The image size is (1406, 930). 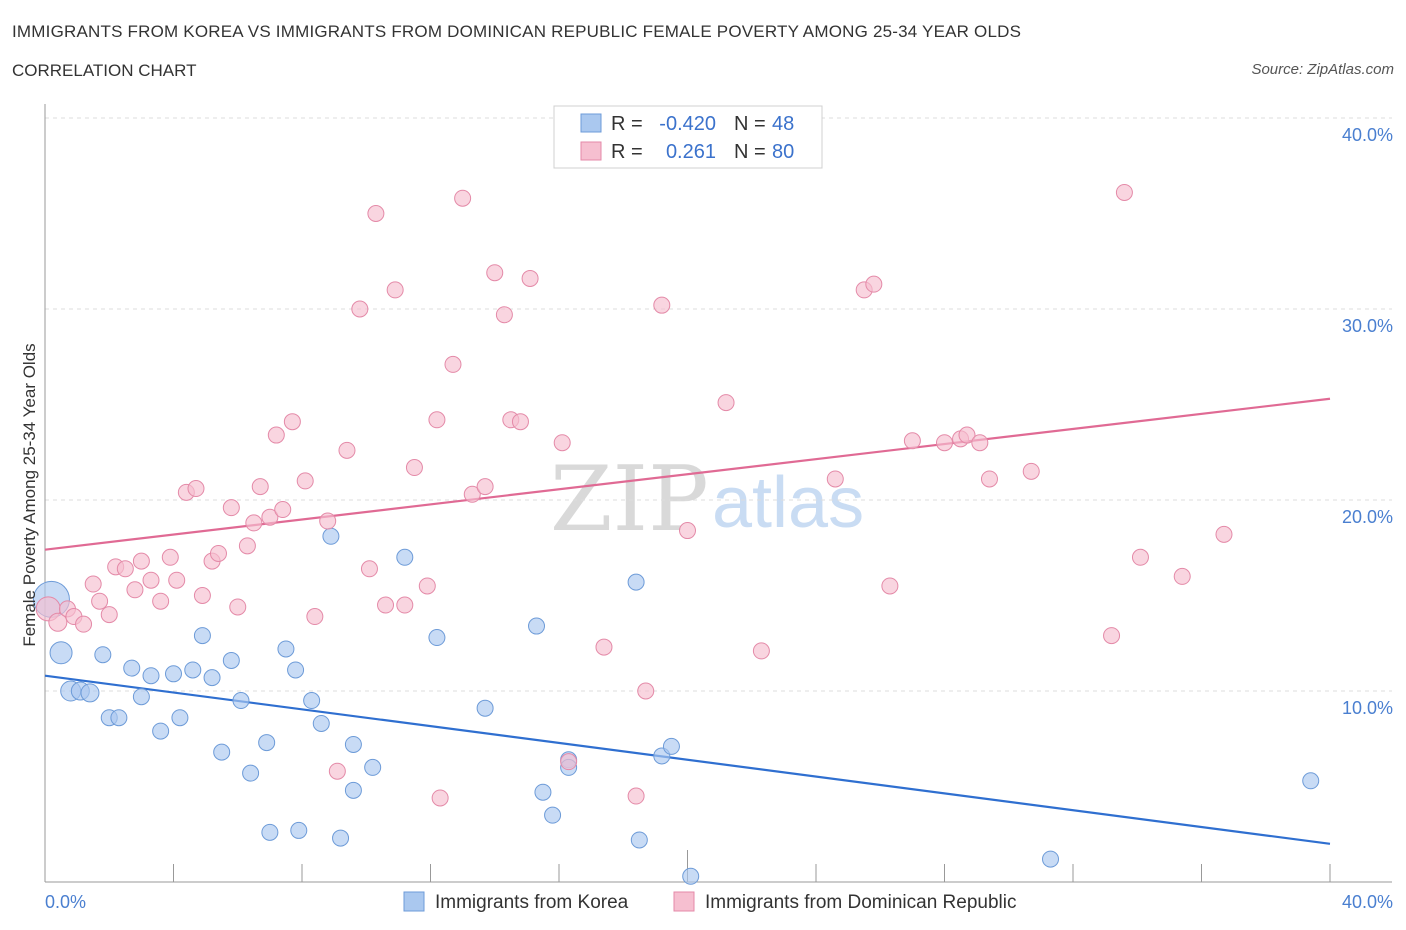 I want to click on x-tick-label-1: 40.0%, so click(x=1367, y=902).